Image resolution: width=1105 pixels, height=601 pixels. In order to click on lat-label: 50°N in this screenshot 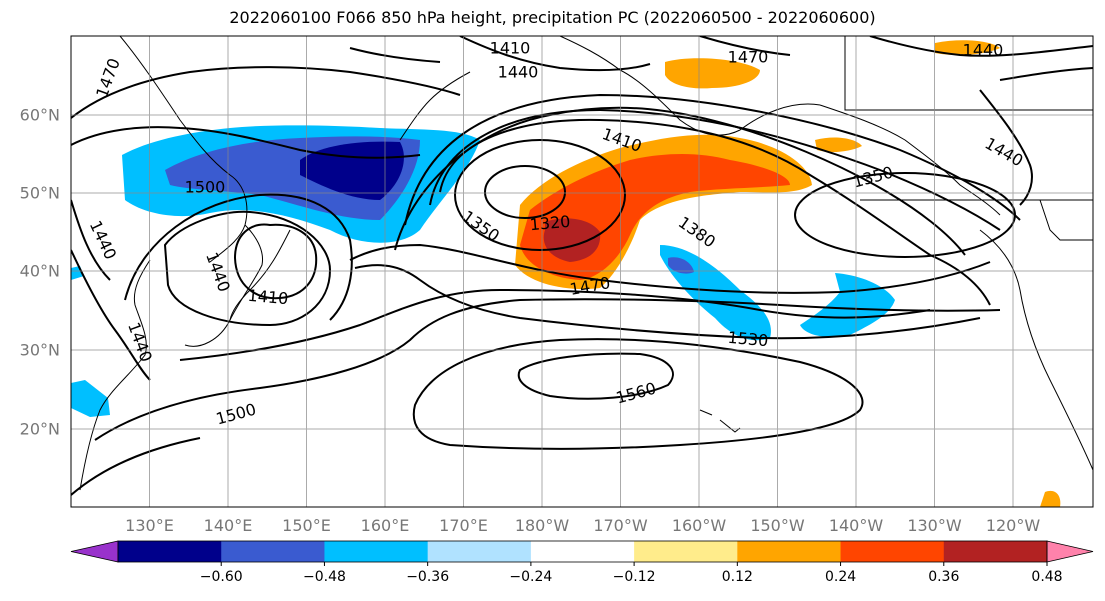, I will do `click(40, 193)`.